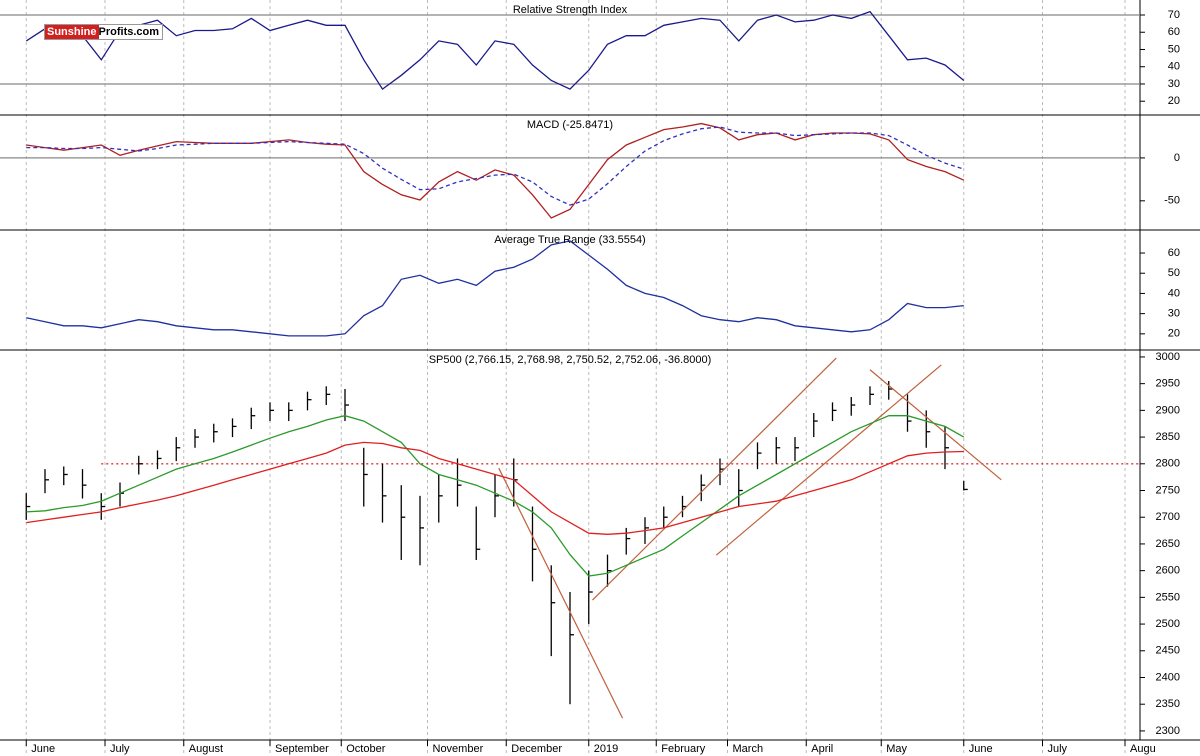 Image resolution: width=1200 pixels, height=756 pixels. Describe the element at coordinates (1168, 544) in the screenshot. I see `y-tick-label: 2650` at that location.